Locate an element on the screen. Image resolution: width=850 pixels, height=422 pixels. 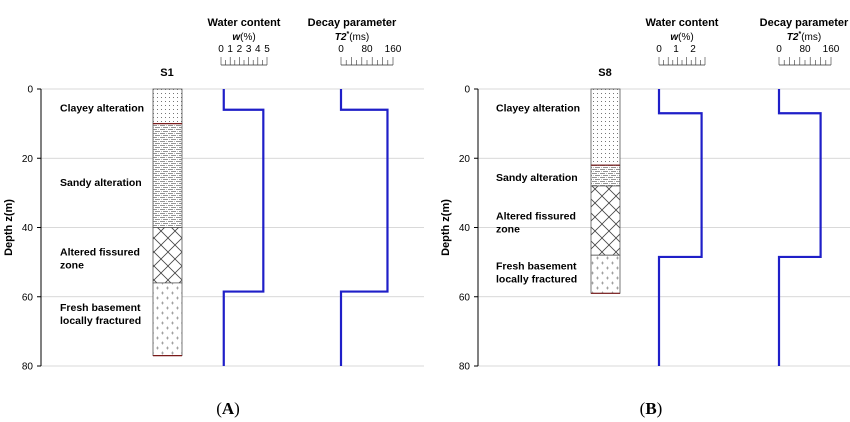
panel-label: (A) is located at coordinates (228, 408).